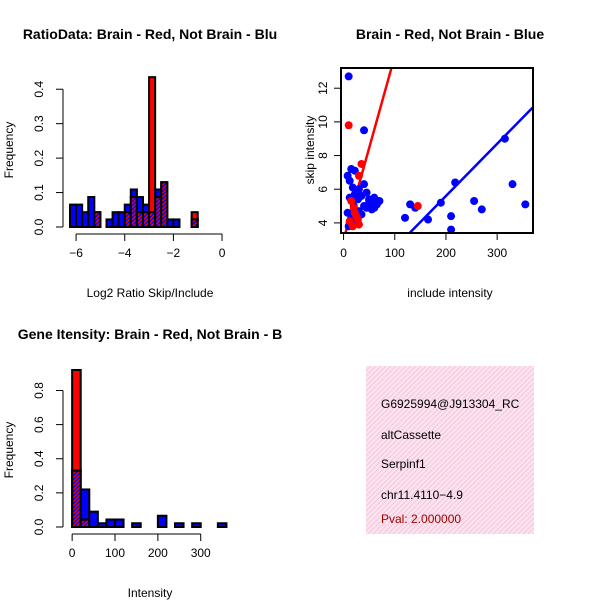  Describe the element at coordinates (150, 34) in the screenshot. I see `ratio-histogram-title: RatioData: Brain - Red, Not Brain - Blu` at that location.